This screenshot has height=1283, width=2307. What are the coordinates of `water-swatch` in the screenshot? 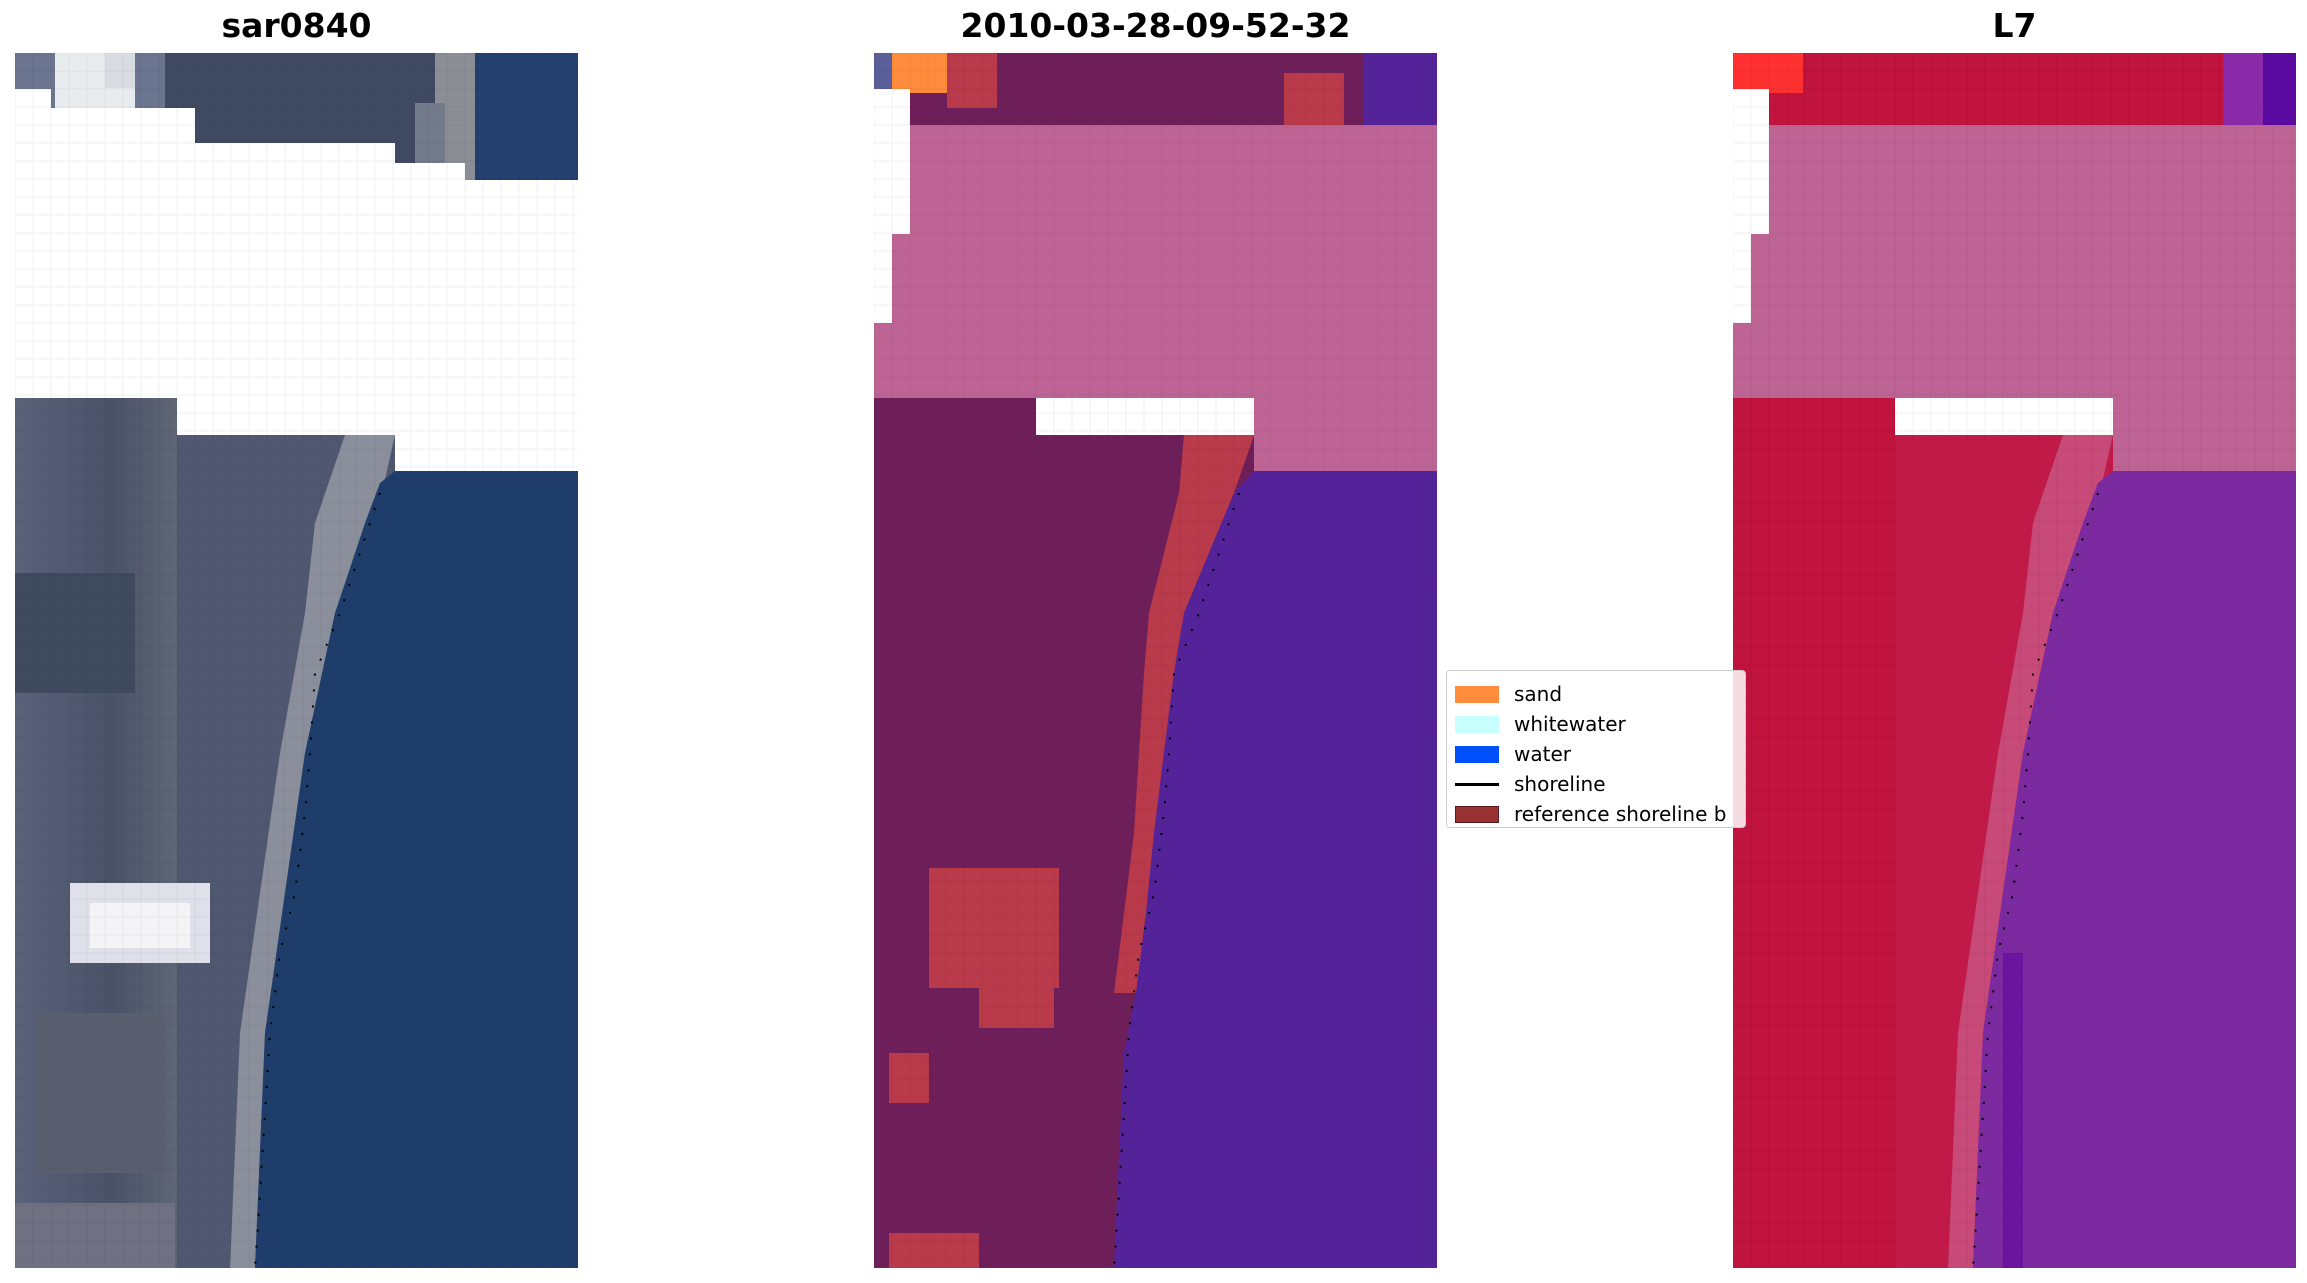 It's located at (1477, 754).